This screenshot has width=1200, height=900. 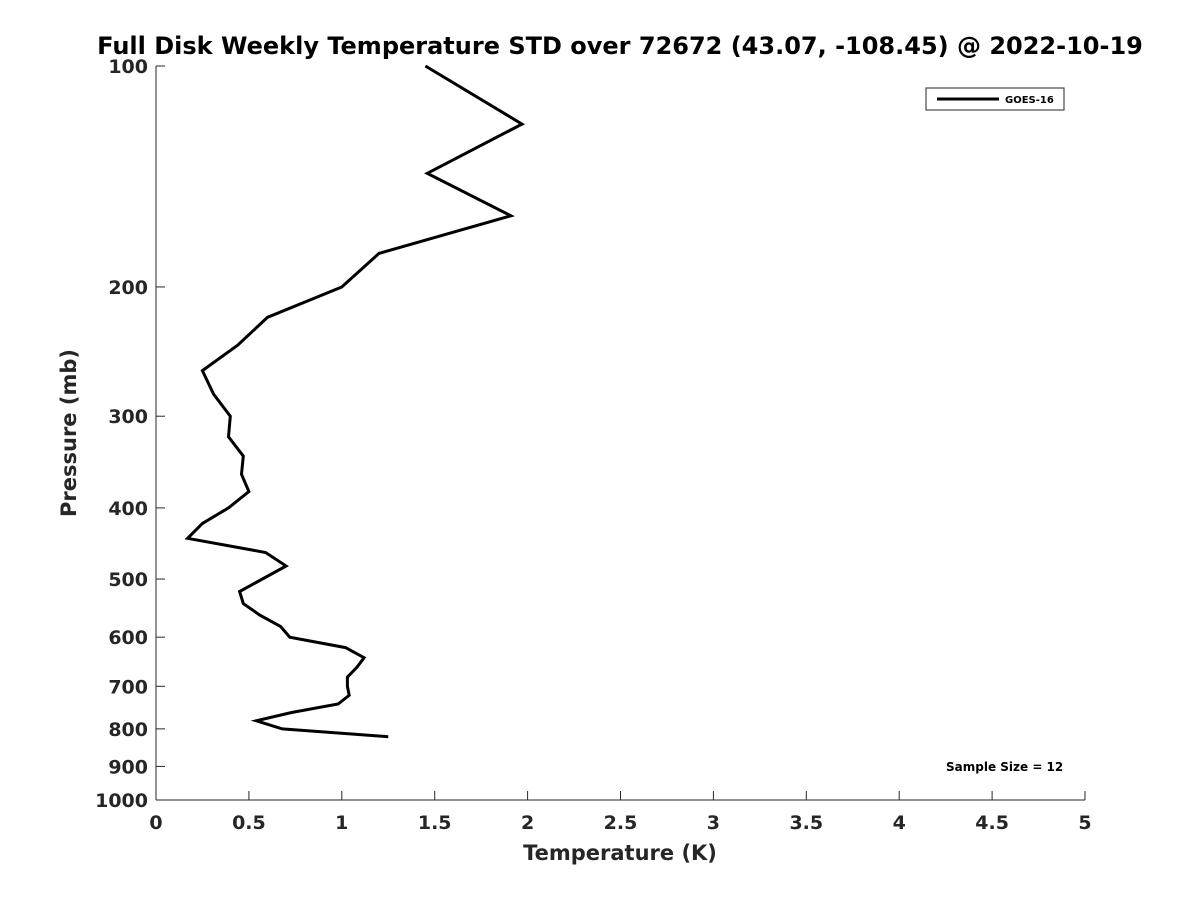 What do you see at coordinates (620, 853) in the screenshot?
I see `x-axis-label: Temperature (K)` at bounding box center [620, 853].